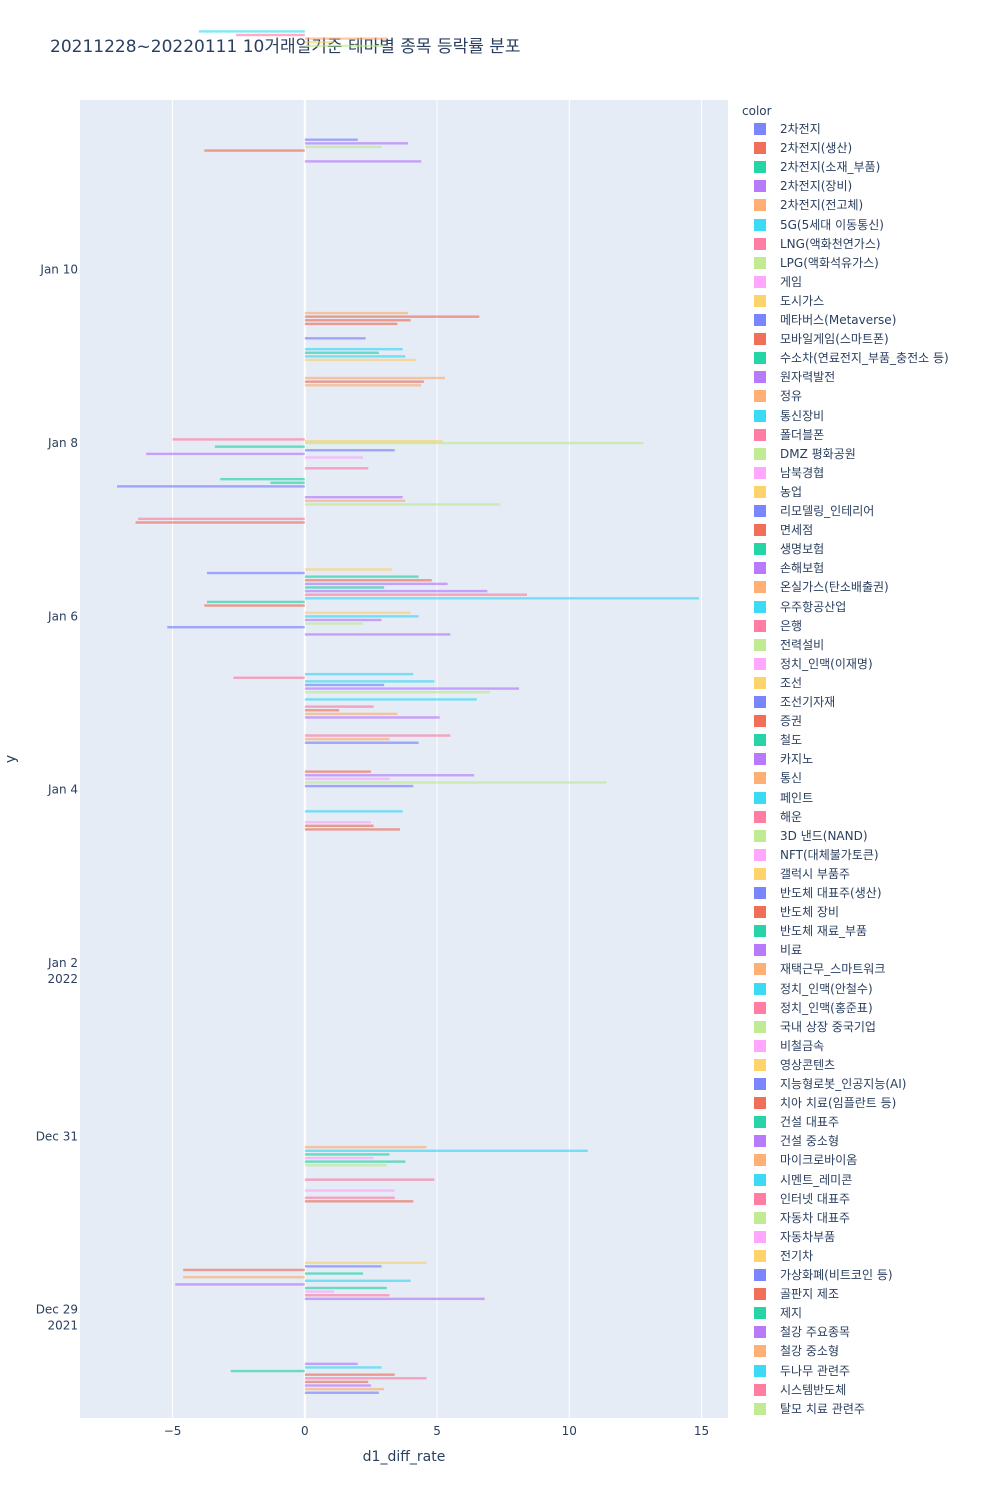 The height and width of the screenshot is (1500, 1000). What do you see at coordinates (825, 320) in the screenshot?
I see `legend-item: 메타버스(Metaverse)` at bounding box center [825, 320].